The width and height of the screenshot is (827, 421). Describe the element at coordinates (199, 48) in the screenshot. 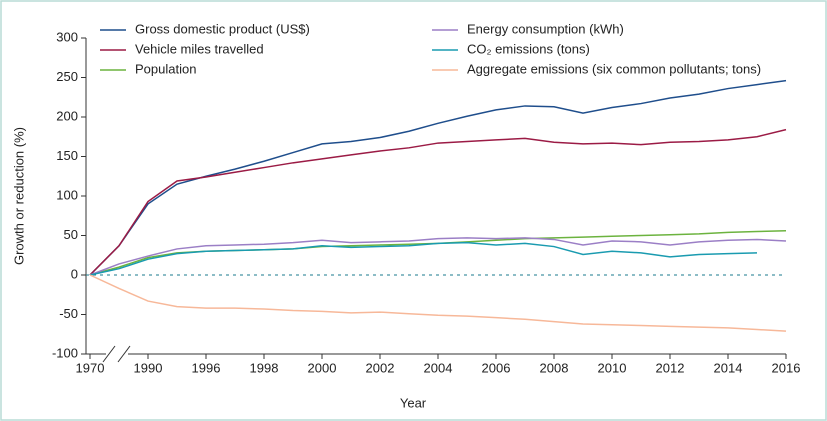

I see `legend-label: Vehicle miles travelled` at that location.